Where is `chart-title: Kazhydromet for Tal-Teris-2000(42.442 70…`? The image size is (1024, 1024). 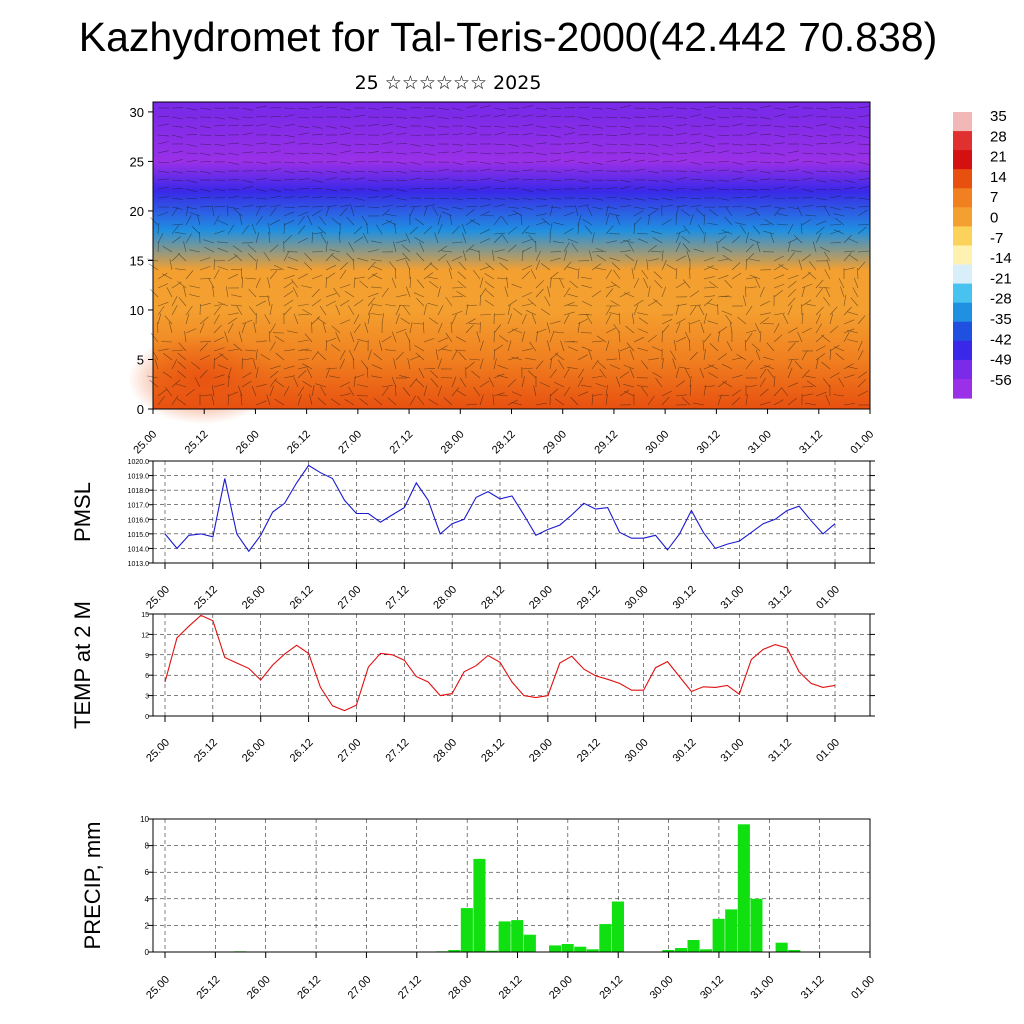
chart-title: Kazhydromet for Tal-Teris-2000(42.442 70… is located at coordinates (508, 37).